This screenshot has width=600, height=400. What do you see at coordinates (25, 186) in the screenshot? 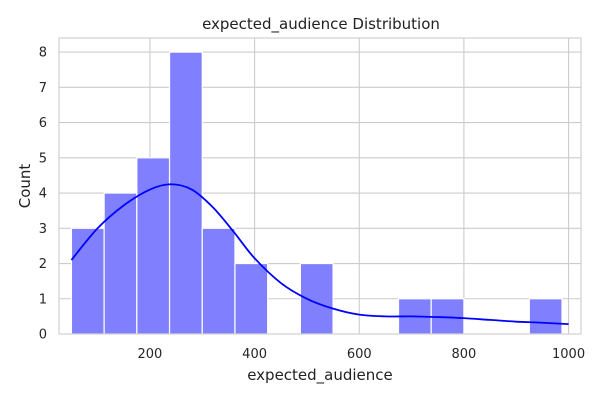
I see `y-axis-label: Count` at bounding box center [25, 186].